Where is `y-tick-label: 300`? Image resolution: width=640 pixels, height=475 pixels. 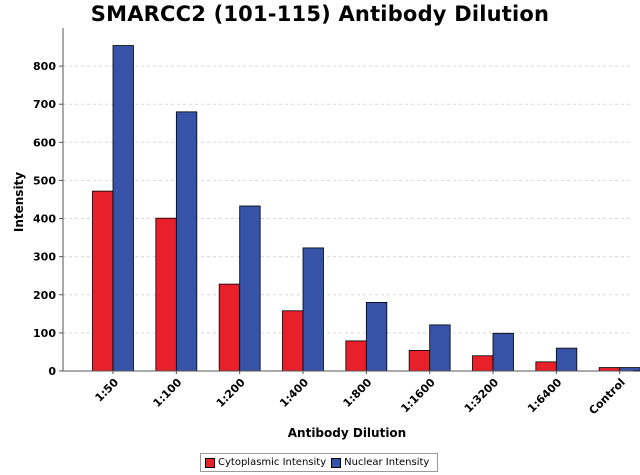
y-tick-label: 300 is located at coordinates (44, 257).